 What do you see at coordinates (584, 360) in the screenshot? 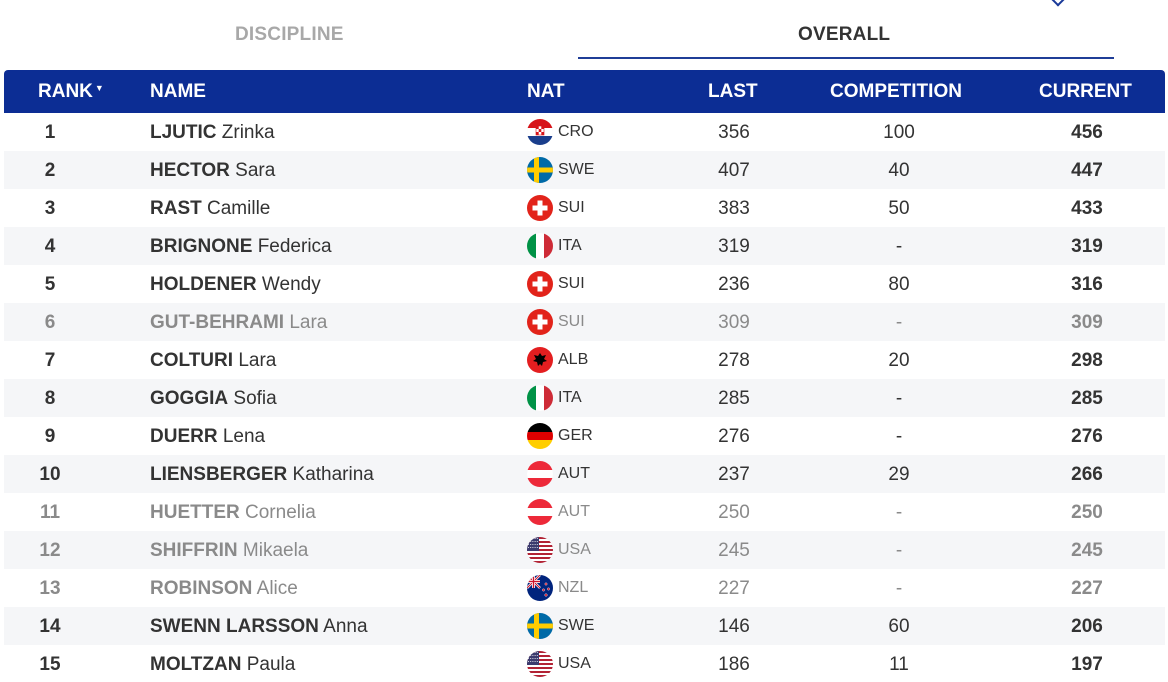
I see `table-row: 7 COLTURI Lara ALB 278 20 298` at bounding box center [584, 360].